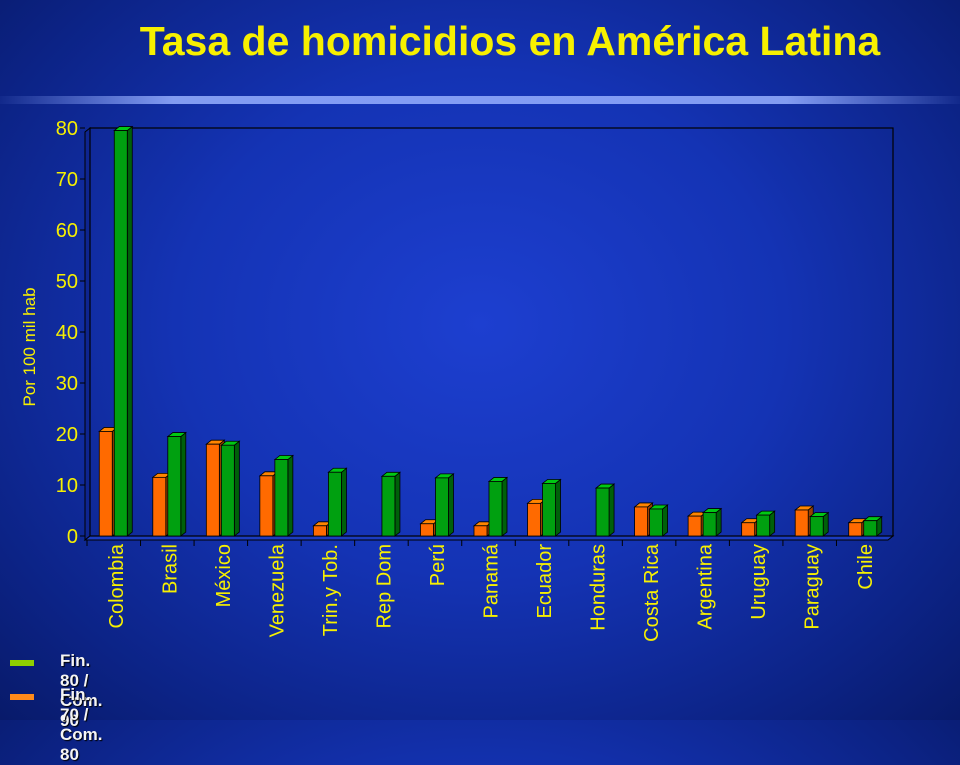 This screenshot has height=765, width=960. Describe the element at coordinates (67, 129) in the screenshot. I see `y-tick-label: 80` at that location.